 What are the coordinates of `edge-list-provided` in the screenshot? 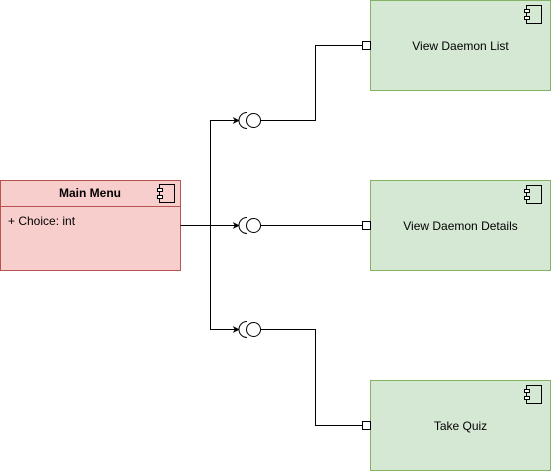 It's located at (311, 83).